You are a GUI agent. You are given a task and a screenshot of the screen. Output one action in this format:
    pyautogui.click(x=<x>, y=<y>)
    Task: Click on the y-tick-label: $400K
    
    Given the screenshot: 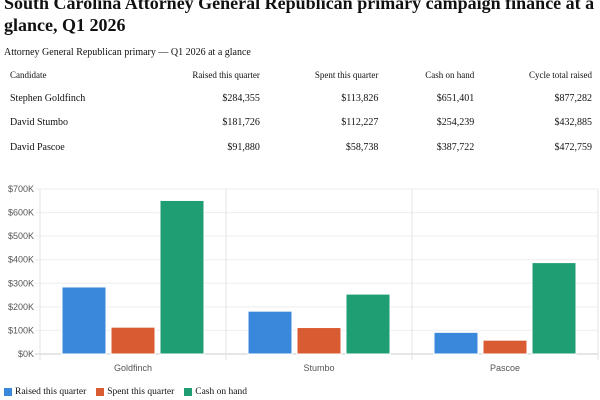 What is the action you would take?
    pyautogui.click(x=21, y=260)
    